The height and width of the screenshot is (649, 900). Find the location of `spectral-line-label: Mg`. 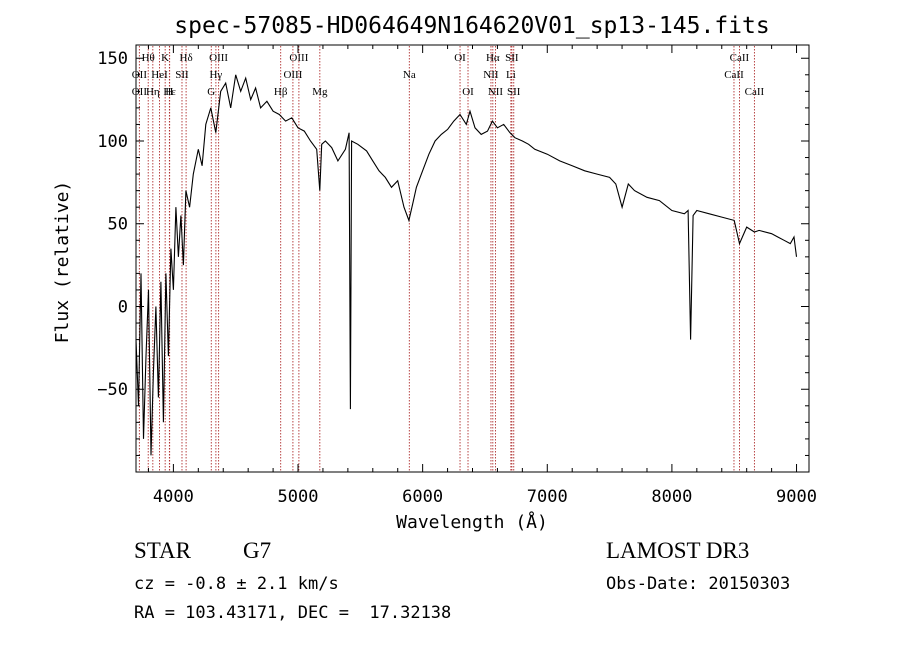

spectral-line-label: Mg is located at coordinates (320, 92).